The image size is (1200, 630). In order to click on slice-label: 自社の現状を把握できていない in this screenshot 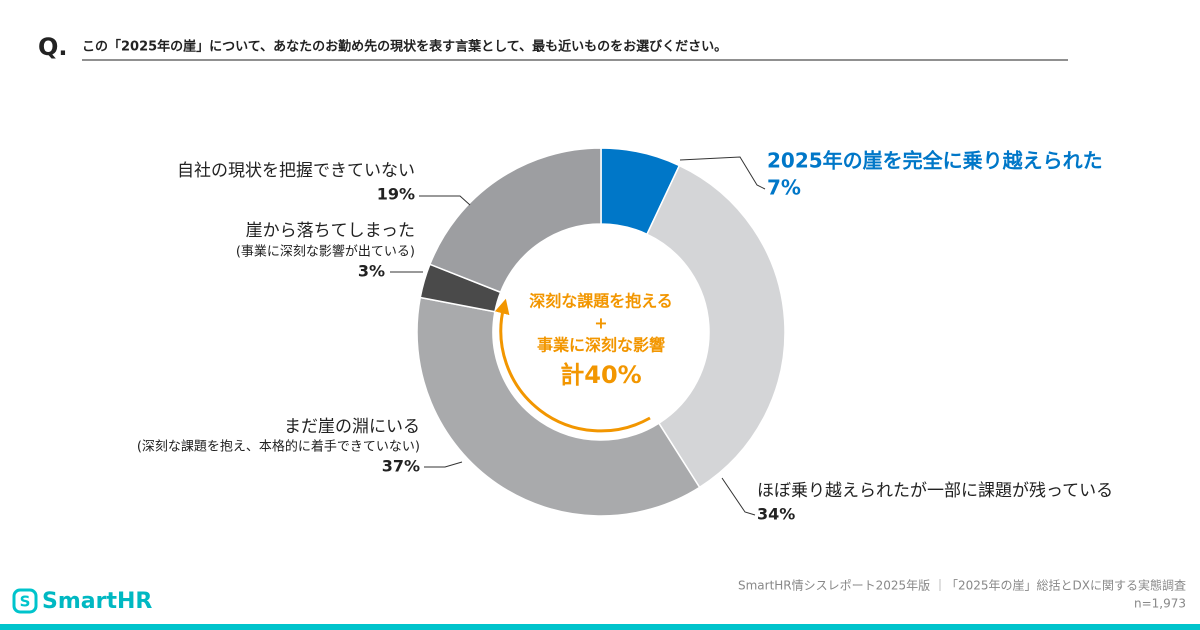, I will do `click(296, 171)`.